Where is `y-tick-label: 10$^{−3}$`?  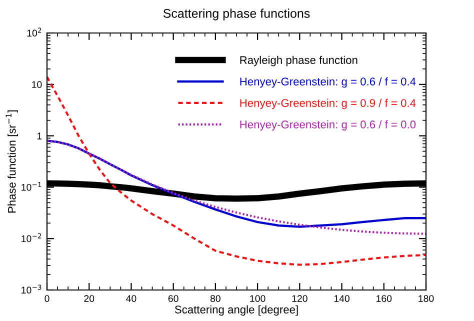
y-tick-label: 10$^{−3}$ is located at coordinates (32, 289).